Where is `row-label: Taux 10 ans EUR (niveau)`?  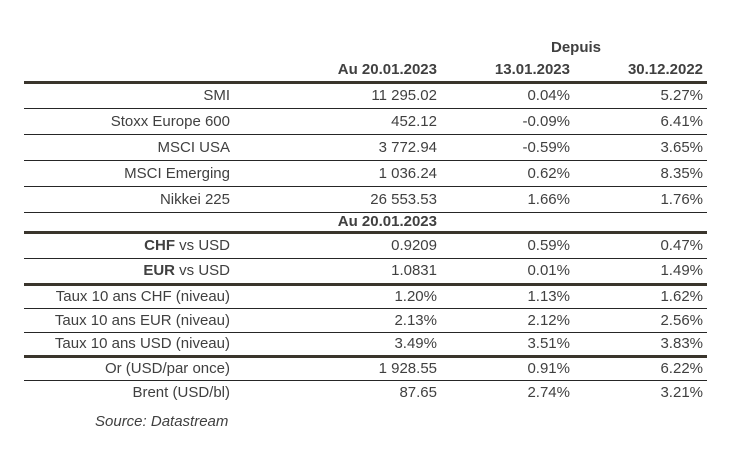
row-label: Taux 10 ans EUR (niveau) is located at coordinates (134, 320).